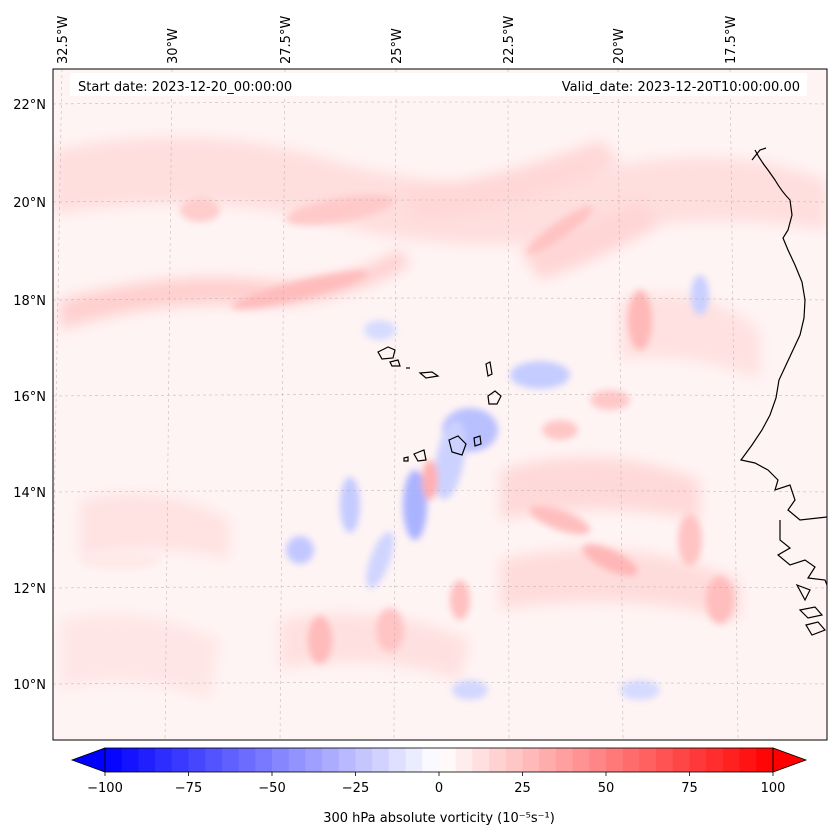  Describe the element at coordinates (783, 335) in the screenshot. I see `africa-coastline` at that location.